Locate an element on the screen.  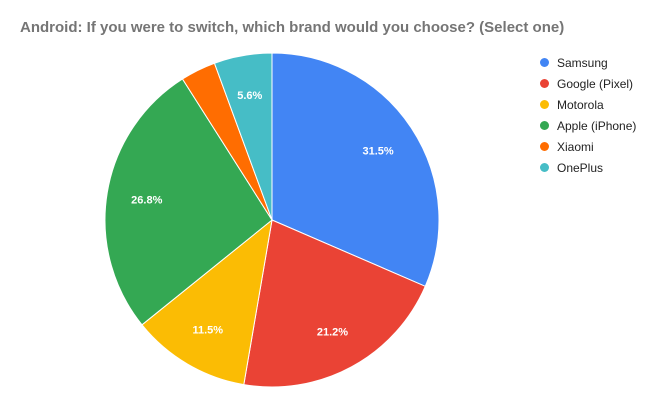
legend-item: Google (Pixel) is located at coordinates (588, 83).